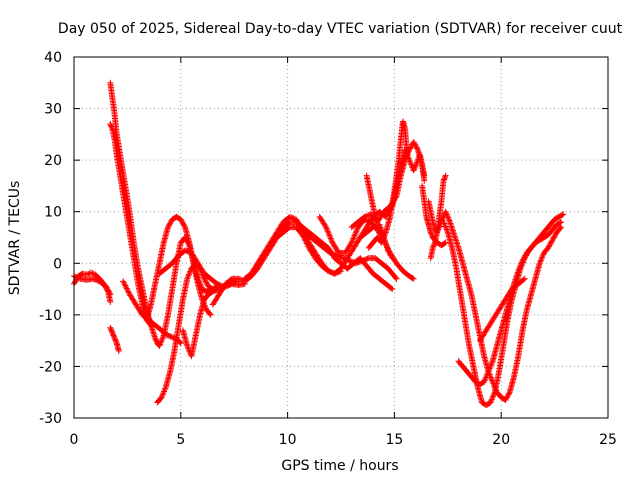 This screenshot has width=640, height=480. Describe the element at coordinates (50, 367) in the screenshot. I see `y-tick-label: -20` at that location.